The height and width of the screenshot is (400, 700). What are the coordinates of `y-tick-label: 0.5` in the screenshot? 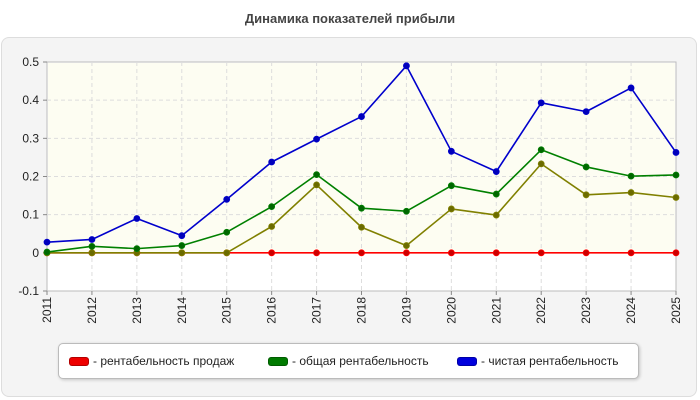 It's located at (30, 62).